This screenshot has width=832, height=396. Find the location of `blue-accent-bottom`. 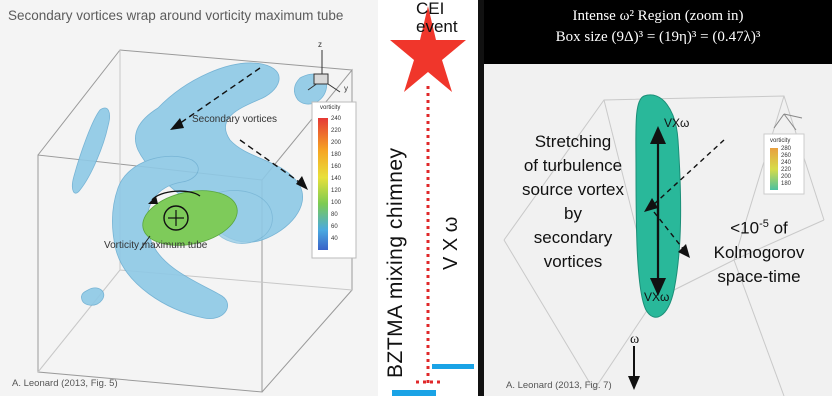

blue-accent-bottom is located at coordinates (414, 393).